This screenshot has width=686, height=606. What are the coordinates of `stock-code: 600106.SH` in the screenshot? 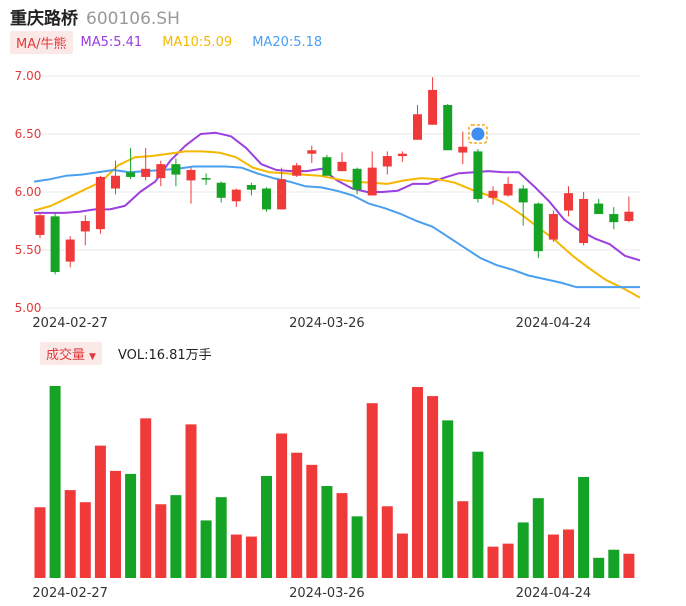 It's located at (133, 19).